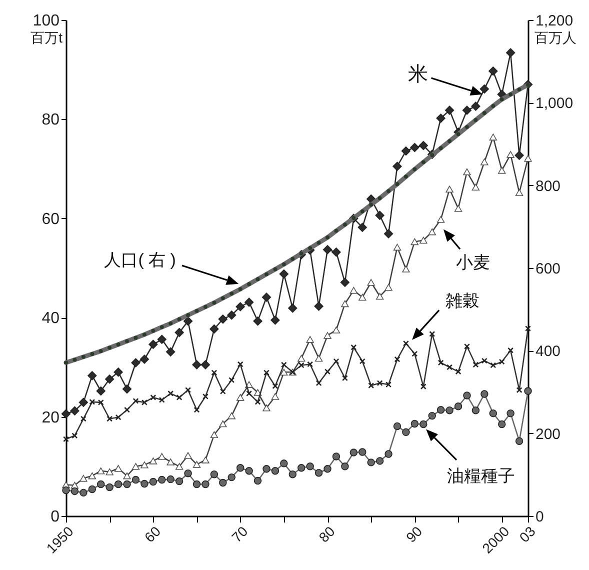 The image size is (589, 570). What do you see at coordinates (51, 417) in the screenshot?
I see `y-tick-label: 20` at bounding box center [51, 417].